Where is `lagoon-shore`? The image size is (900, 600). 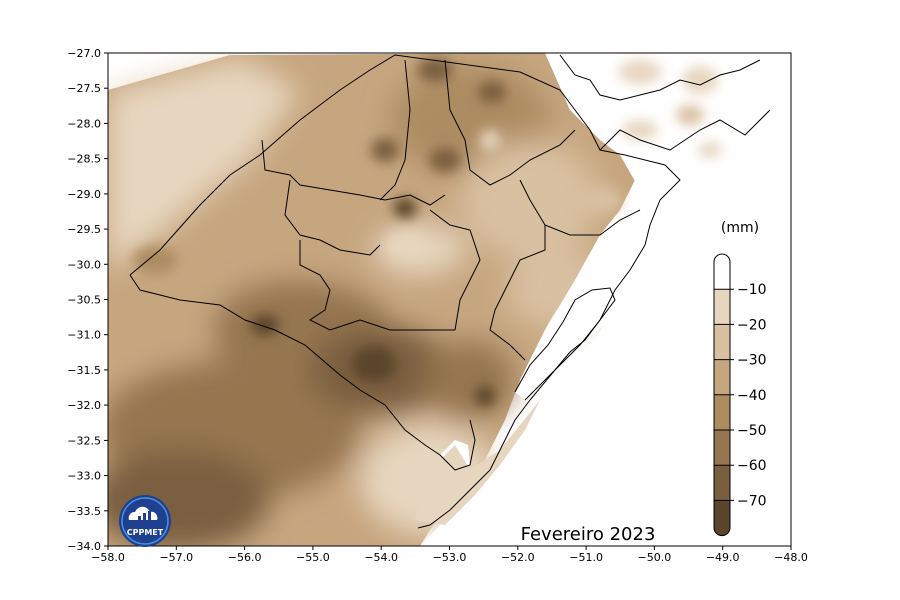
lagoon-shore is located at coordinates (565, 344).